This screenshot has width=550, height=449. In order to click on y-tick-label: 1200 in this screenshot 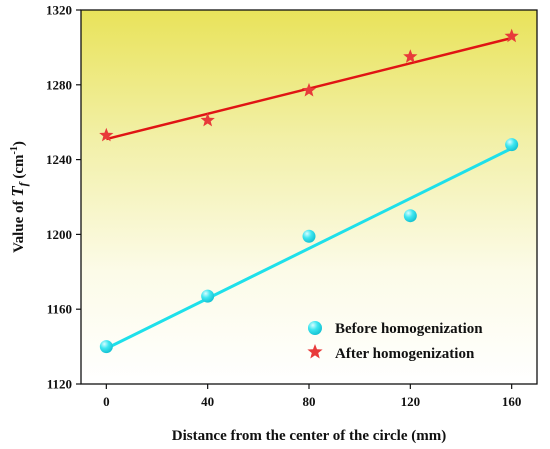, I will do `click(59, 234)`.